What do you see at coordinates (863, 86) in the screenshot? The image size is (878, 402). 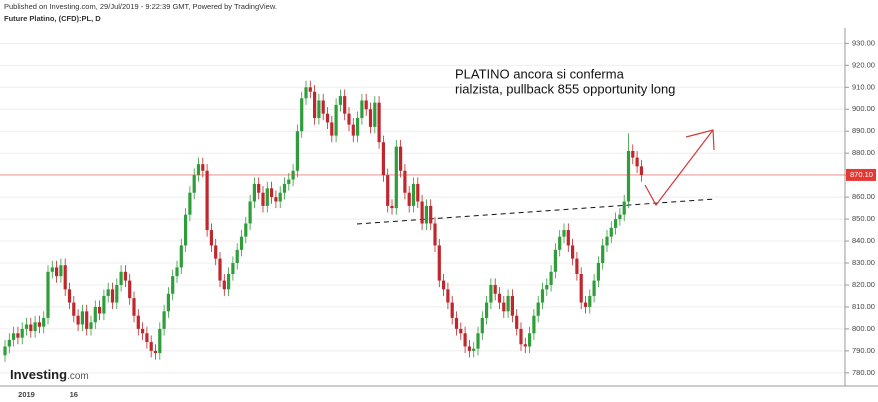 I see `y-tick-label: 910.00` at bounding box center [863, 86].